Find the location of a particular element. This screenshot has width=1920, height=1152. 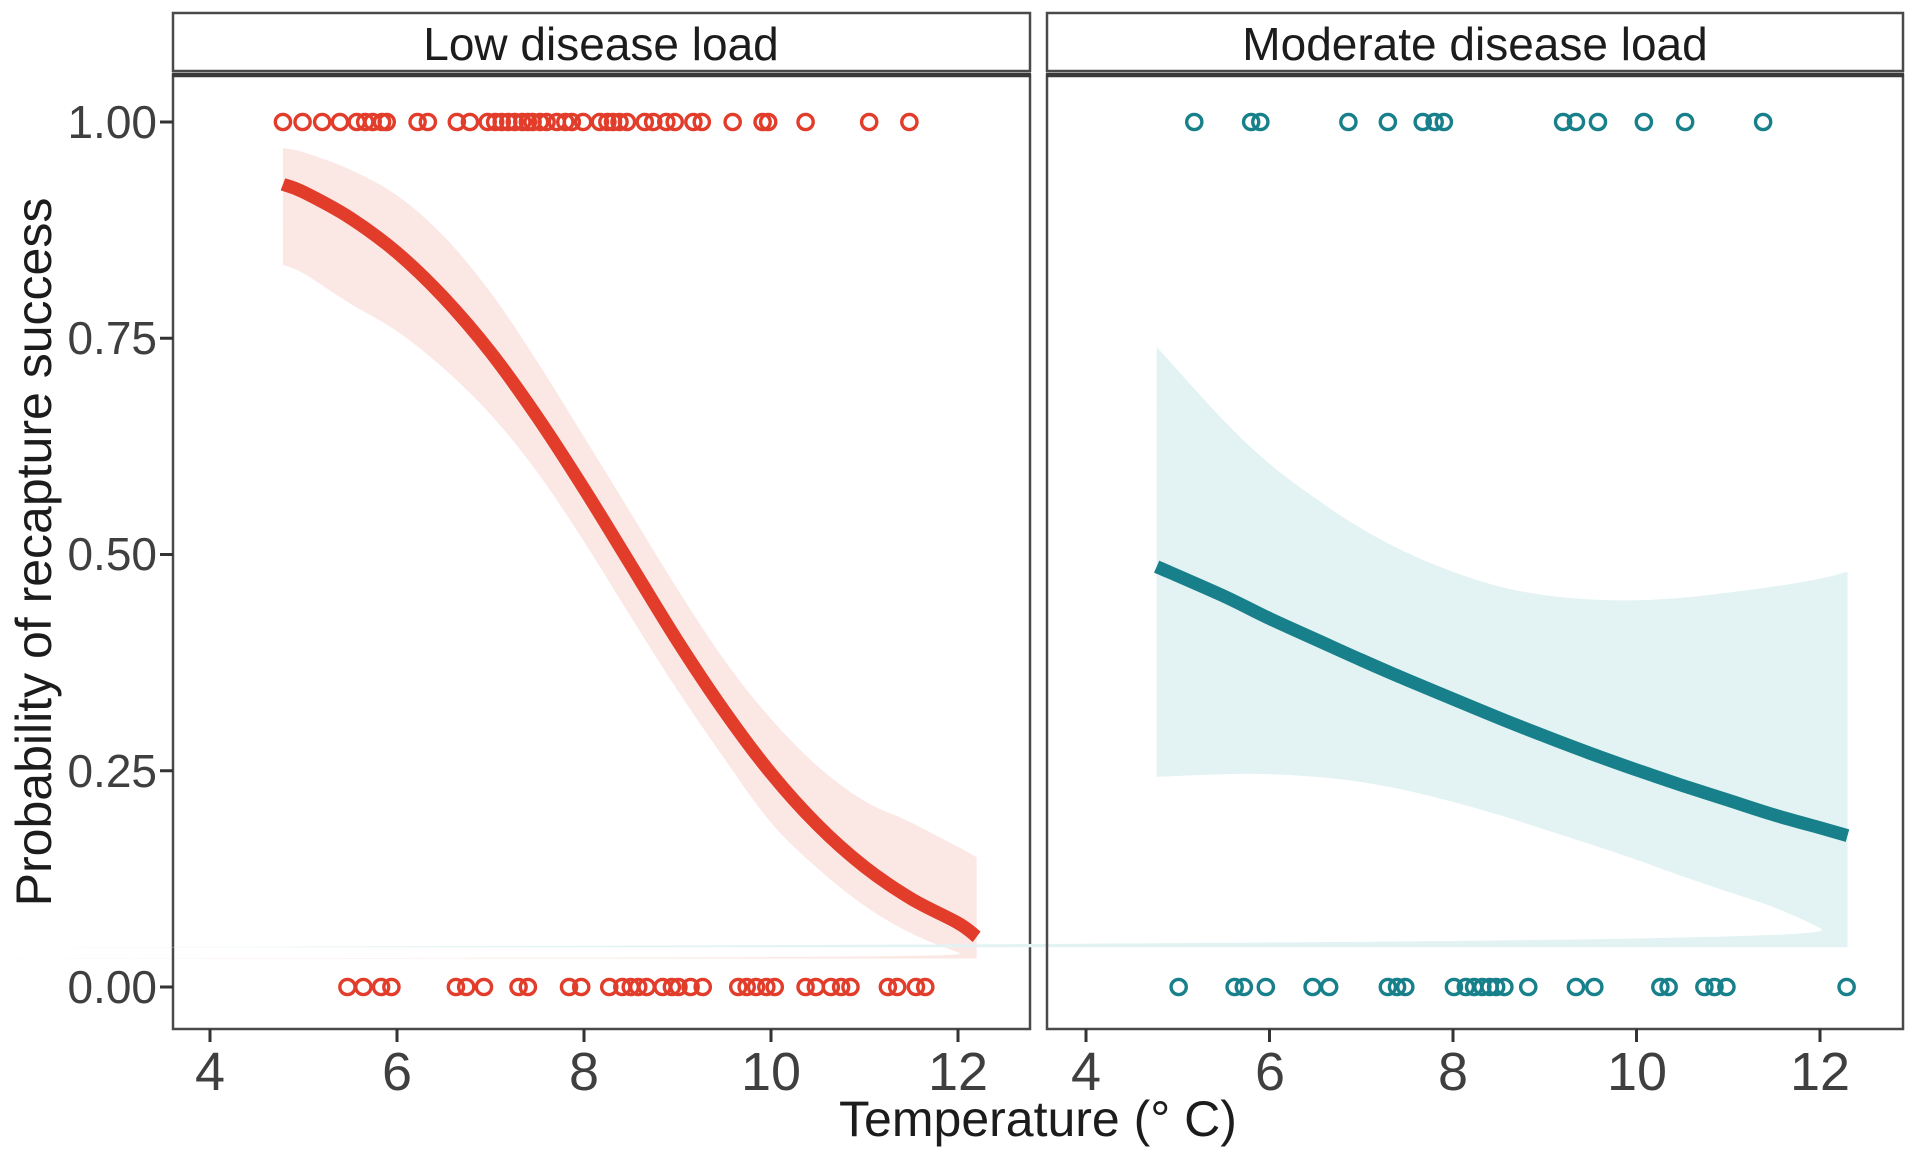

x-axis-title: Temperature (° C) is located at coordinates (1038, 1119).